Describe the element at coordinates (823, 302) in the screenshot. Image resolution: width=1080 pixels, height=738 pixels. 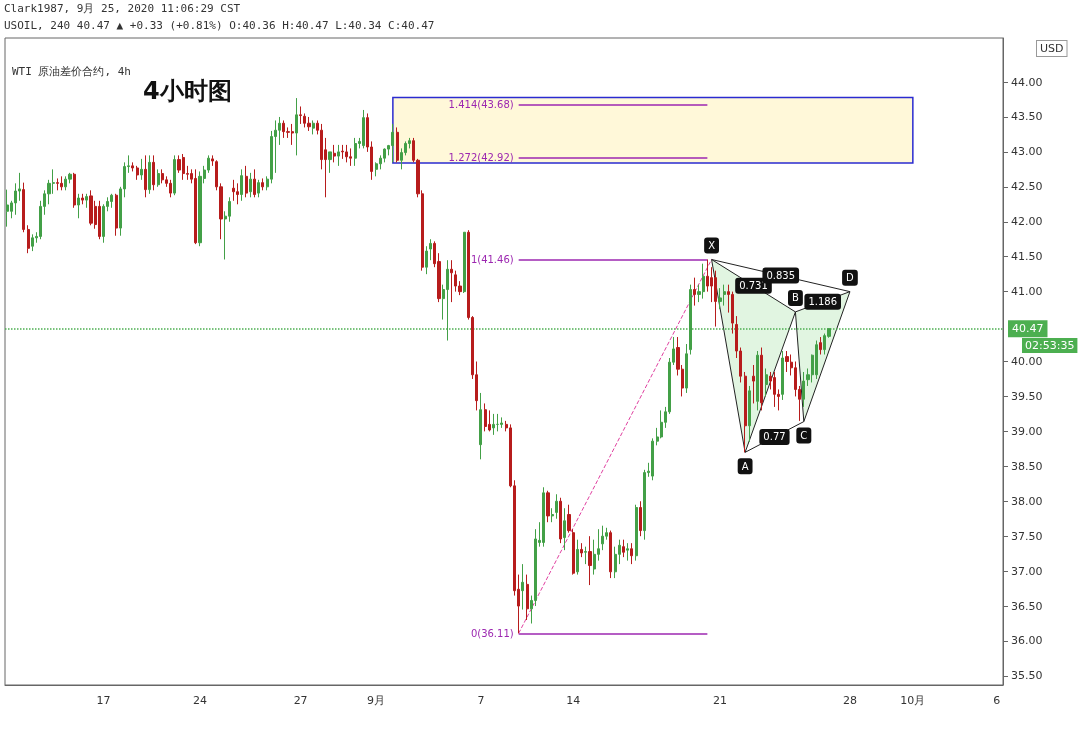
I see `annotation: 1.186` at that location.